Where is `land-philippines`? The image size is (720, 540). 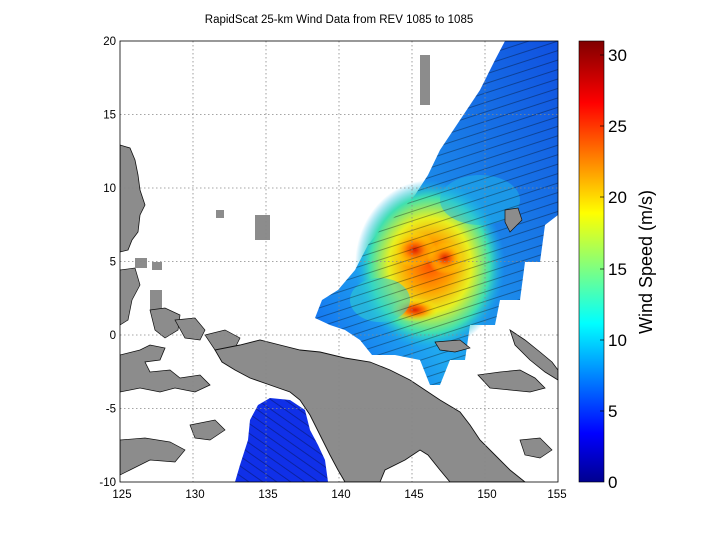
land-philippines is located at coordinates (133, 198).